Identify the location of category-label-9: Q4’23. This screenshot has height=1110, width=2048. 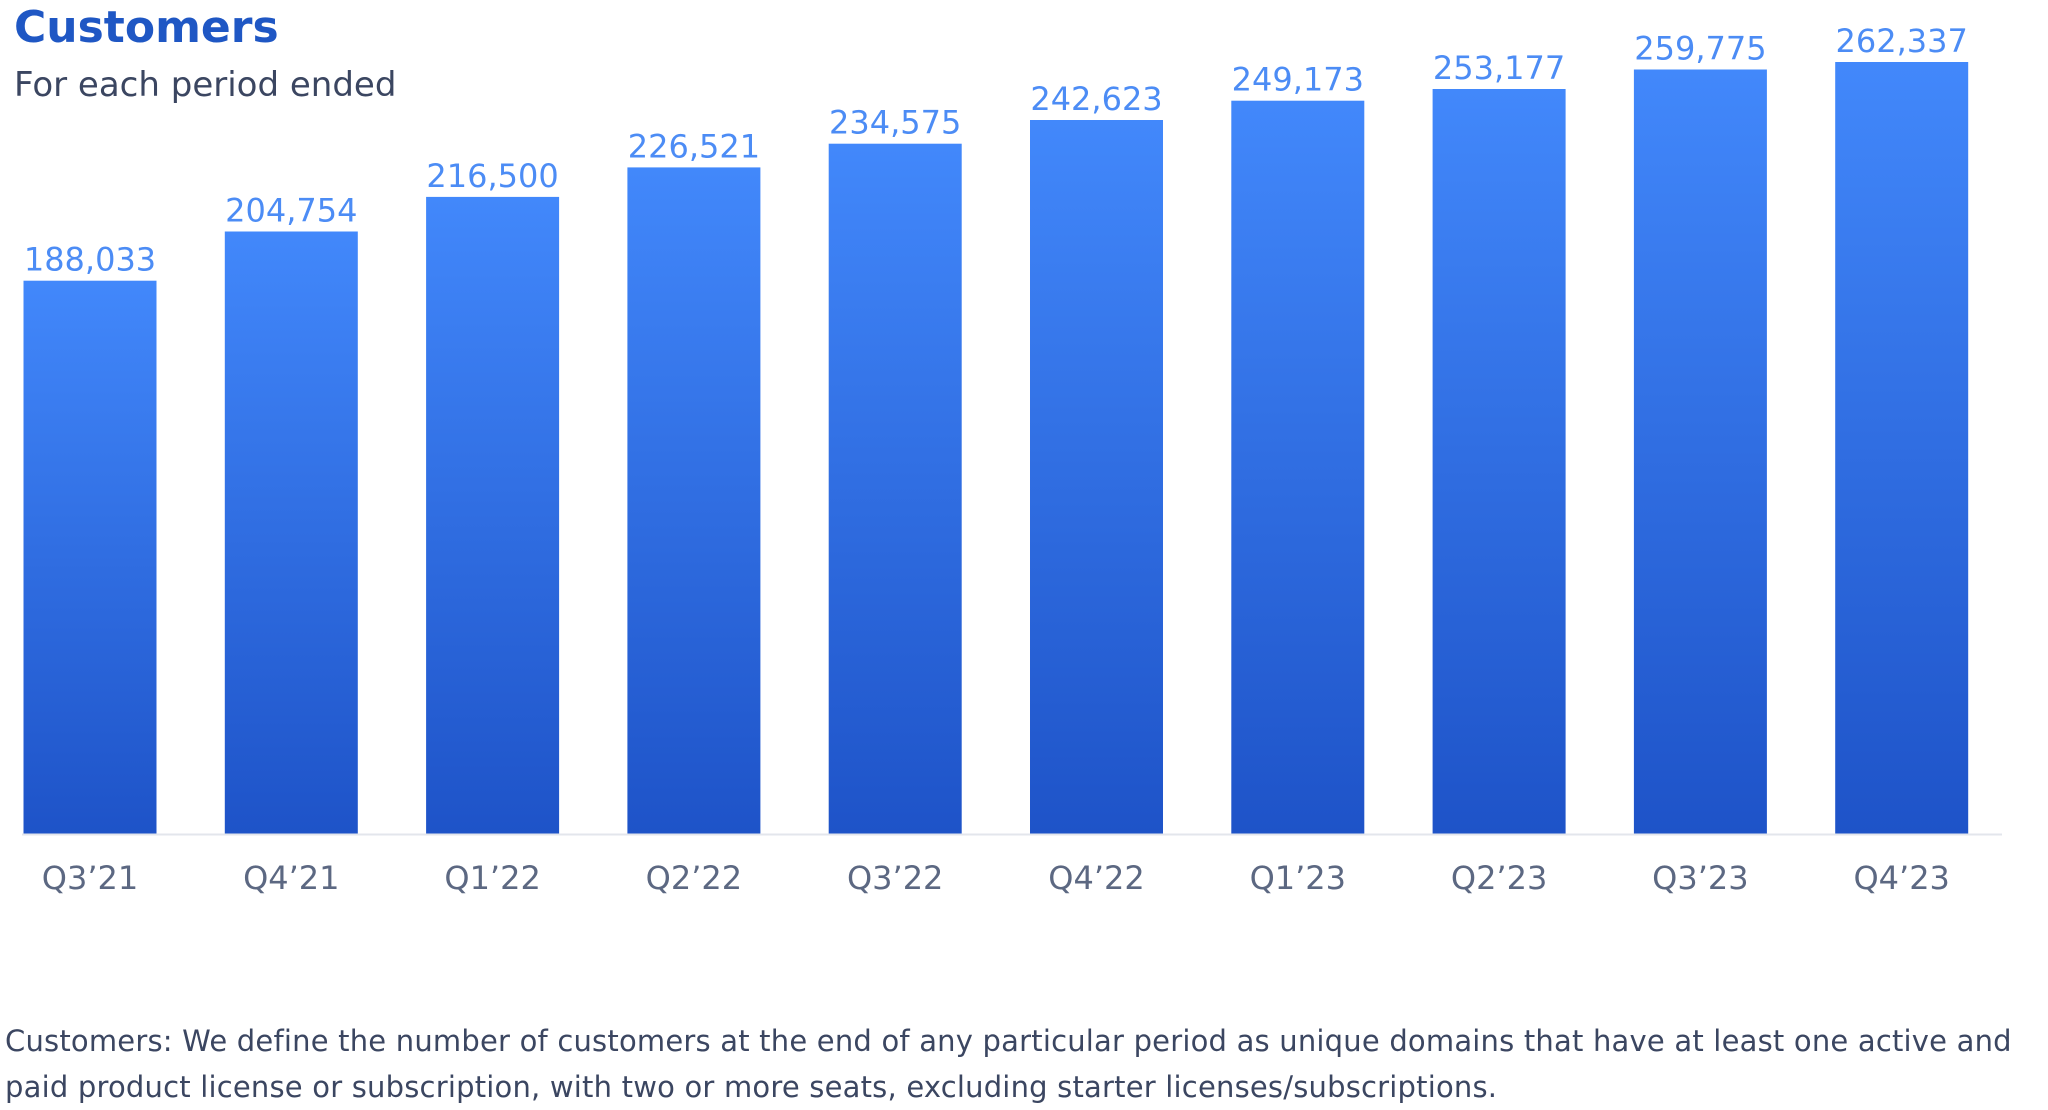
(1901, 878).